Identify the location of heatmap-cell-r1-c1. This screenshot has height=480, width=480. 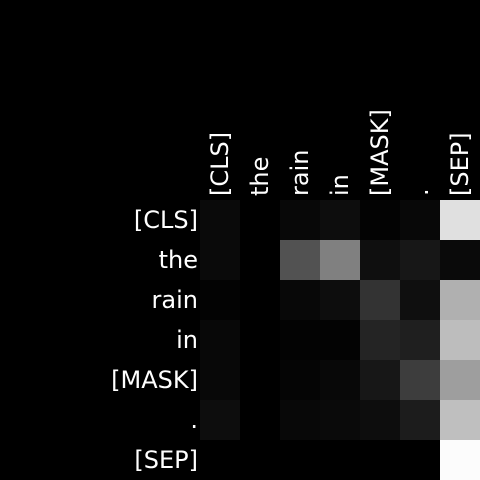
(260, 260).